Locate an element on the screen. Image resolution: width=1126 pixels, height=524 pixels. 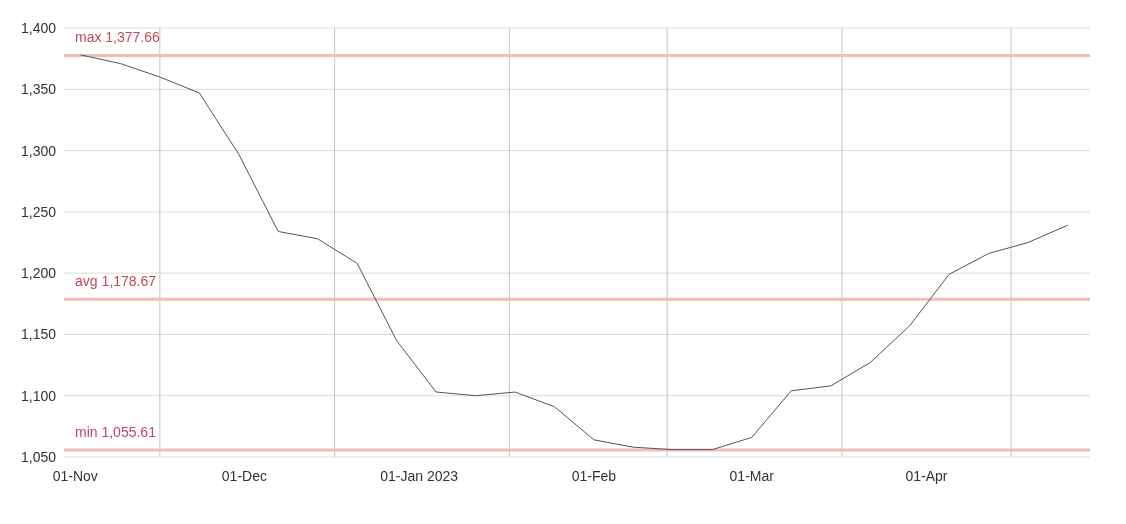
y-tick-label: 1,250 is located at coordinates (38, 211).